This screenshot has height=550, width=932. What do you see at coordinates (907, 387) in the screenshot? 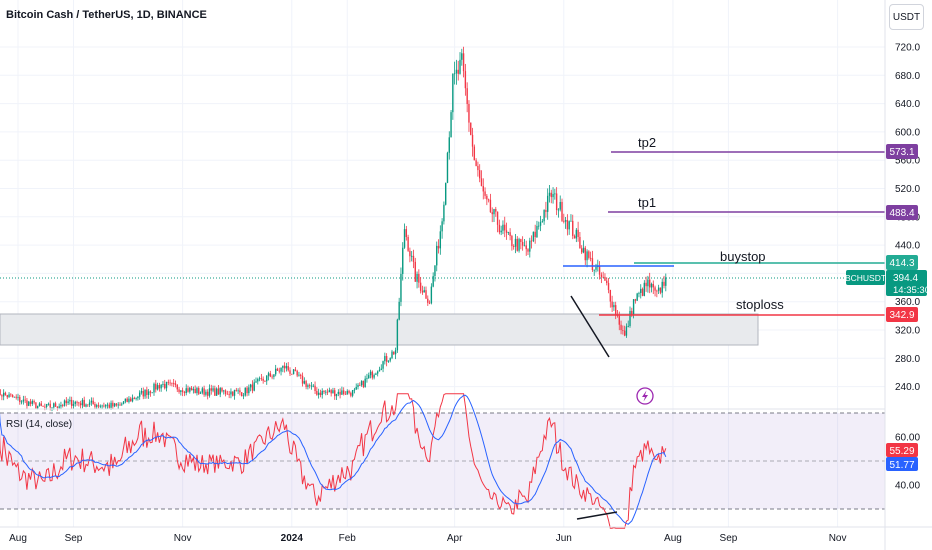
I see `price-tick-label: 240.0` at bounding box center [907, 387].